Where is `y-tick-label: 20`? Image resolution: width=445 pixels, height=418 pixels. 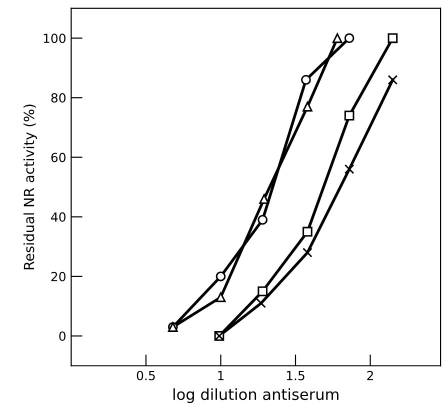 y-tick-label: 20 is located at coordinates (58, 277).